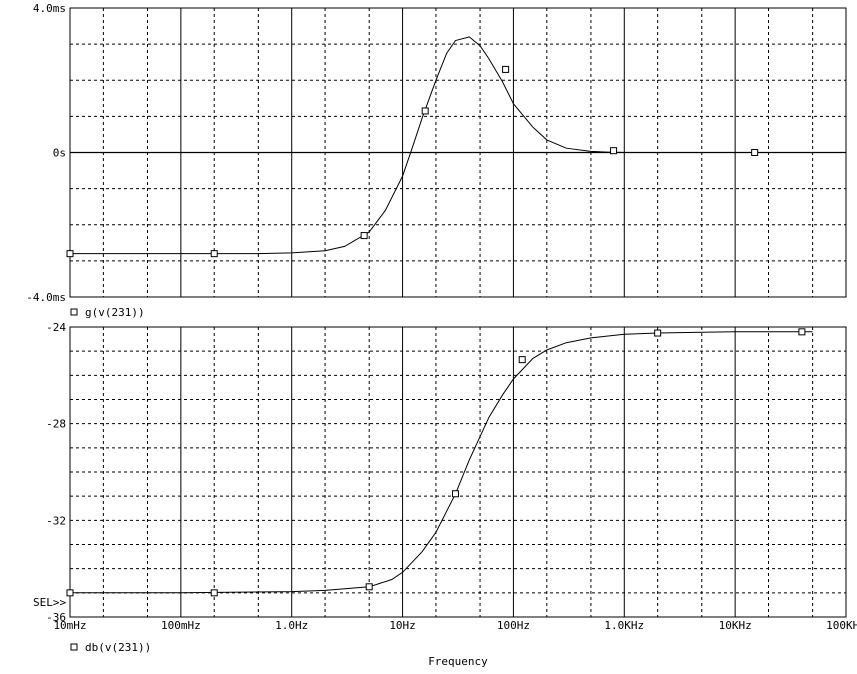 The height and width of the screenshot is (674, 857). I want to click on y-tick-label: -32, so click(56, 520).